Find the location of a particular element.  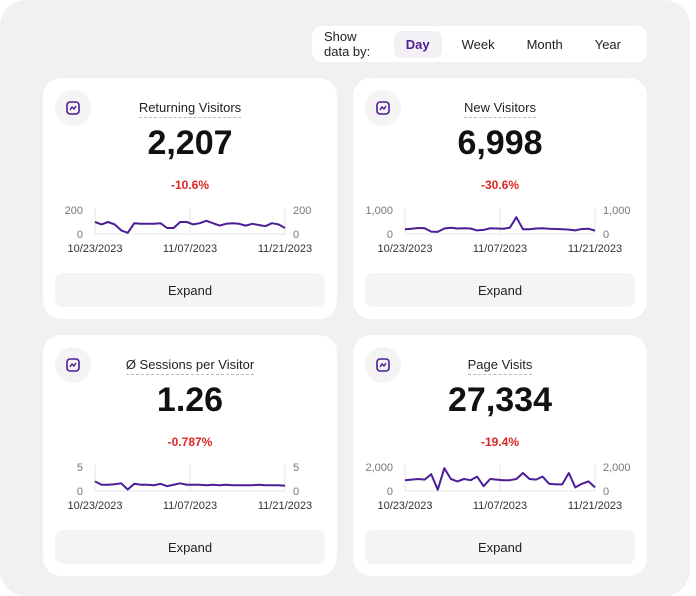

metric-change: -10.6% is located at coordinates (190, 185).